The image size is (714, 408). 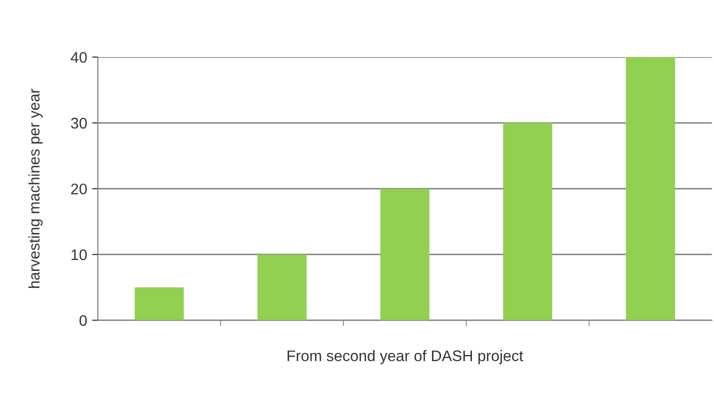 What do you see at coordinates (35, 188) in the screenshot?
I see `y-axis-title: harvesting machines per year` at bounding box center [35, 188].